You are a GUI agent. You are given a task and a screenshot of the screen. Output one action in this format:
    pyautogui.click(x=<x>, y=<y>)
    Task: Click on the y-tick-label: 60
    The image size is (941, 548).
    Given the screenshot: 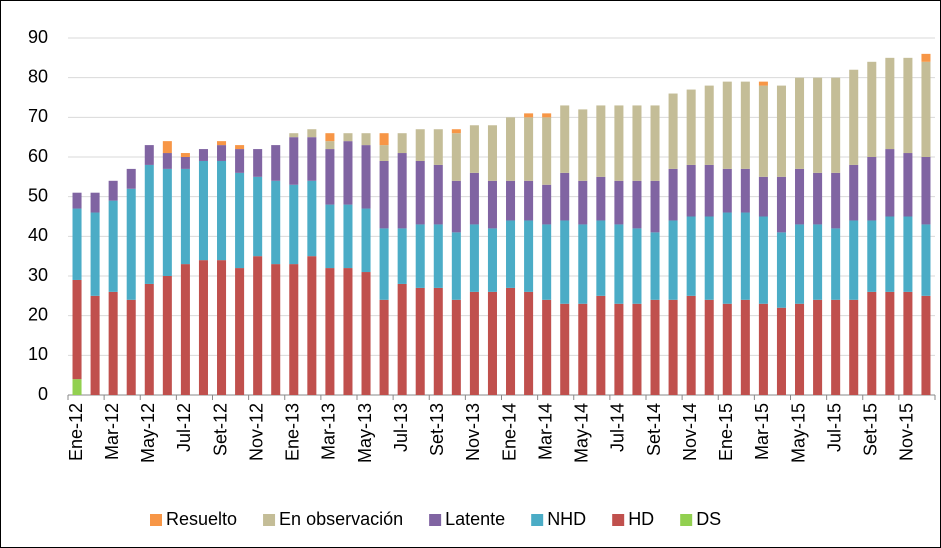 What is the action you would take?
    pyautogui.click(x=38, y=156)
    